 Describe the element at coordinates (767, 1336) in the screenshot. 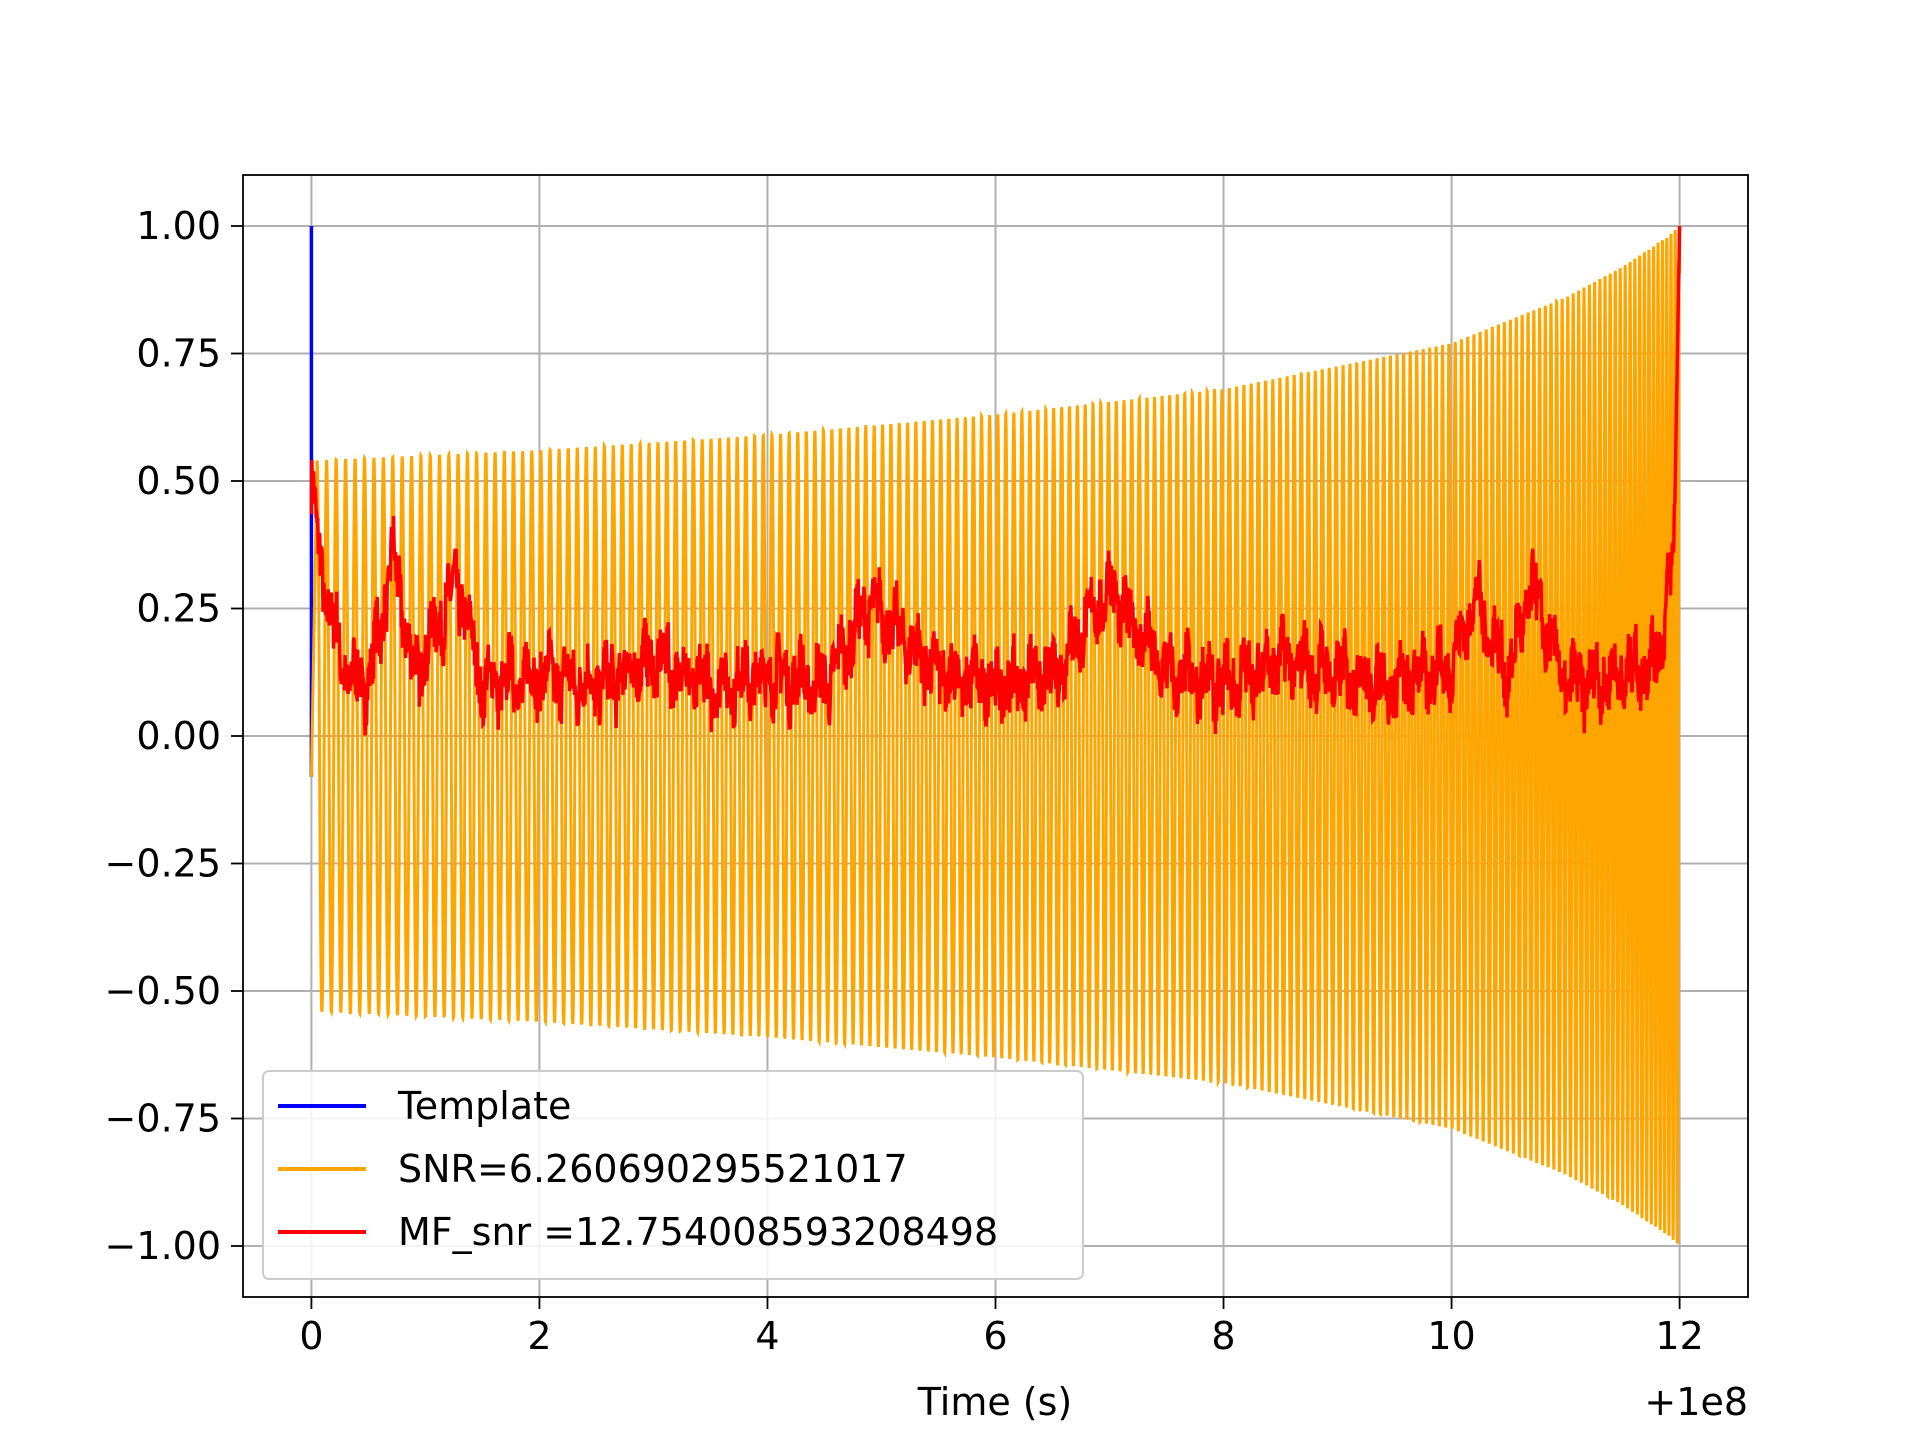

I see `x-tick-label: 4` at that location.